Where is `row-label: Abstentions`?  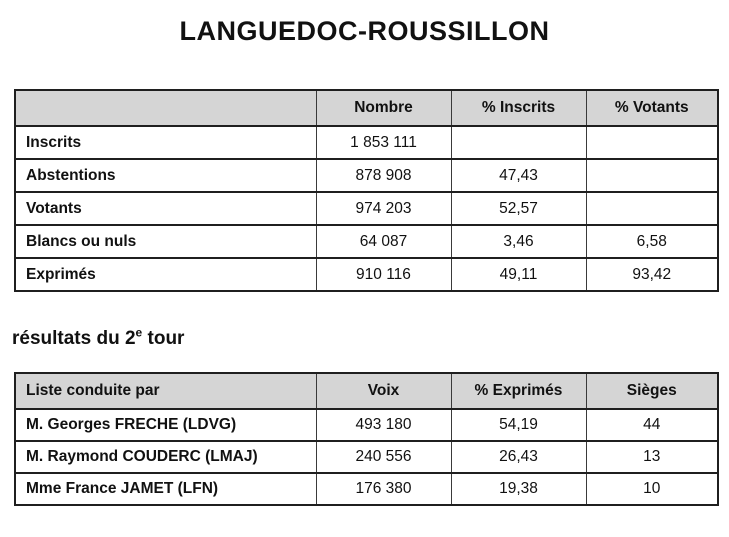
row-label: Abstentions is located at coordinates (165, 175).